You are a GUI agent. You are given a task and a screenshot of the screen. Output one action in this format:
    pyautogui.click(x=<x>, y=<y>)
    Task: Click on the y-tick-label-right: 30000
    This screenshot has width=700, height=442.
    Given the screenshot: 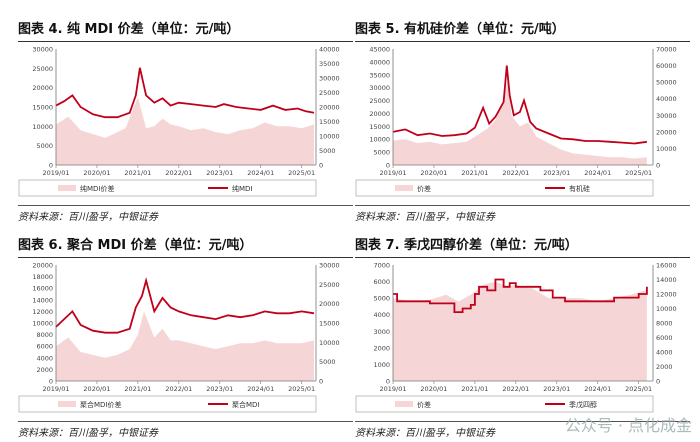 What is the action you would take?
    pyautogui.click(x=329, y=79)
    